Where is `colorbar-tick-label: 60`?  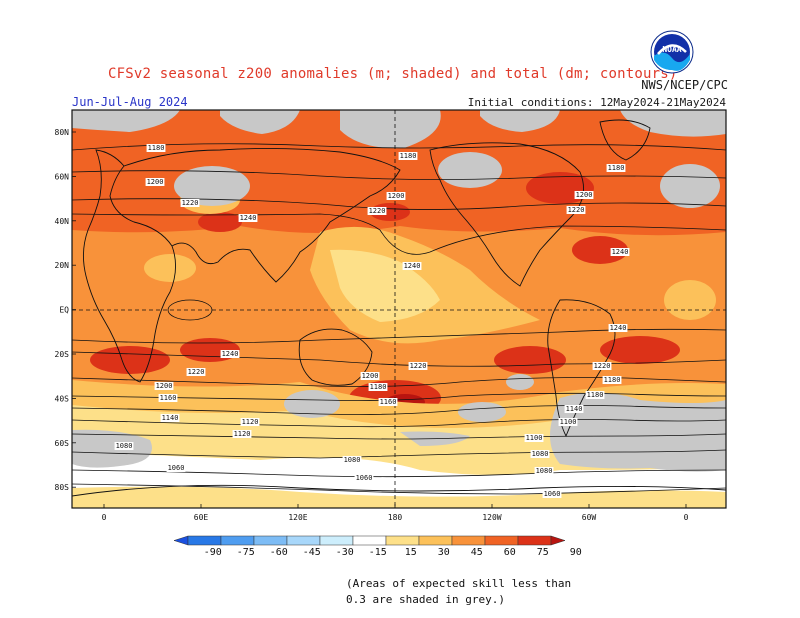
colorbar-tick-label: 60 is located at coordinates (510, 552).